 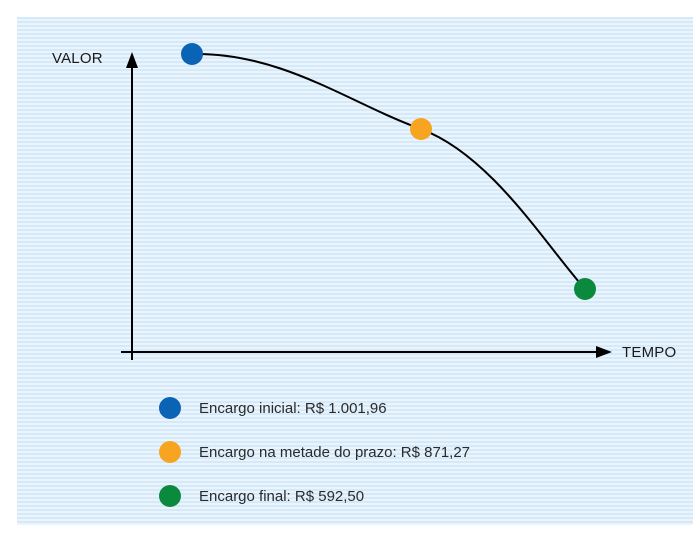 What do you see at coordinates (77, 58) in the screenshot?
I see `y-axis-label: VALOR` at bounding box center [77, 58].